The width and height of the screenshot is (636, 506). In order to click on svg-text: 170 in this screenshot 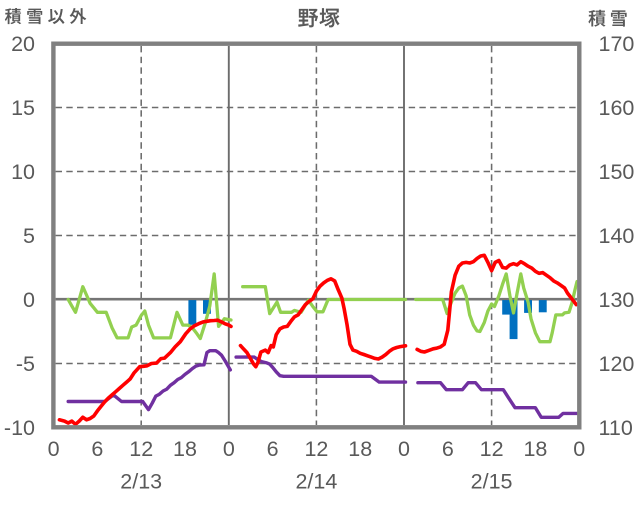, I will do `click(617, 44)`.